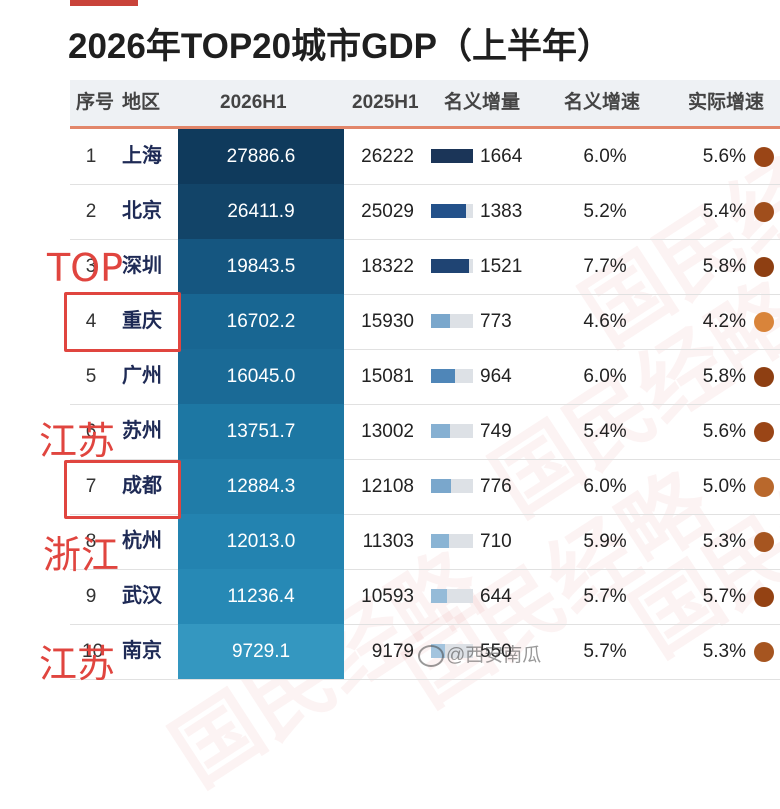 Image resolution: width=780 pixels, height=809 pixels. What do you see at coordinates (77, 441) in the screenshot?
I see `annotation-jiangsu-1: 江苏` at bounding box center [77, 441].